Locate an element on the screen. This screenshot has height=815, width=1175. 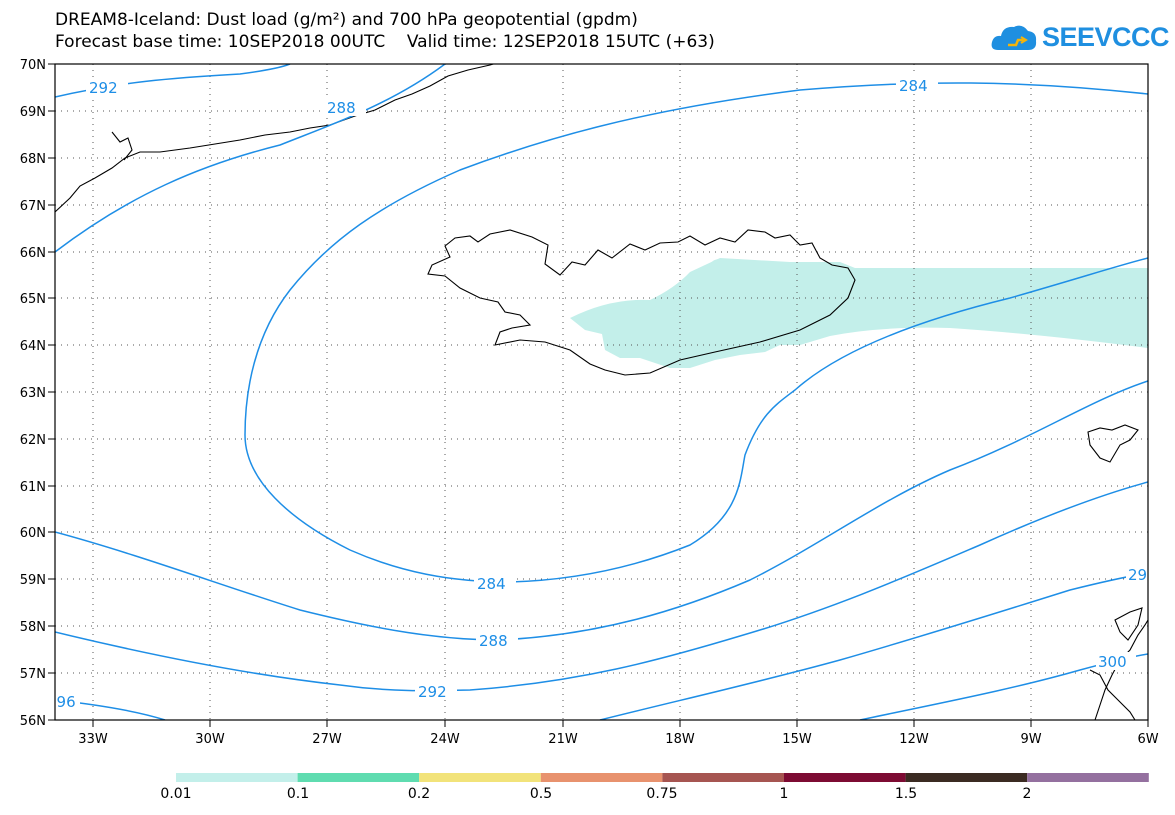
lat-label: 63N is located at coordinates (33, 393).